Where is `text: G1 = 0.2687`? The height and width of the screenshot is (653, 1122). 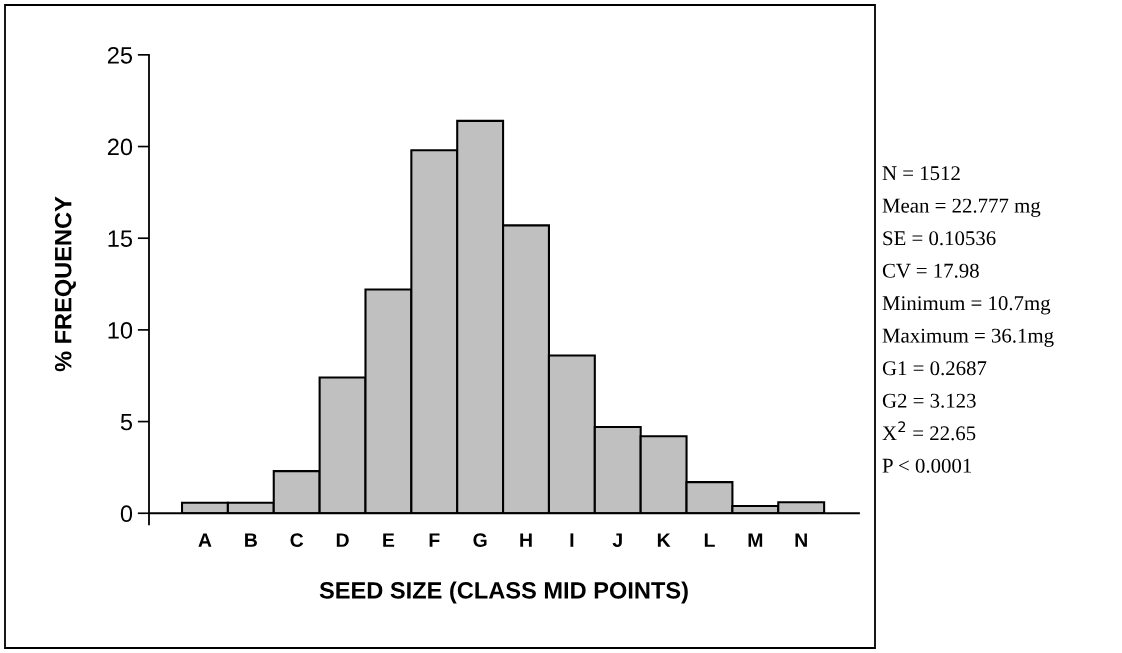 text: G1 = 0.2687 is located at coordinates (934, 368).